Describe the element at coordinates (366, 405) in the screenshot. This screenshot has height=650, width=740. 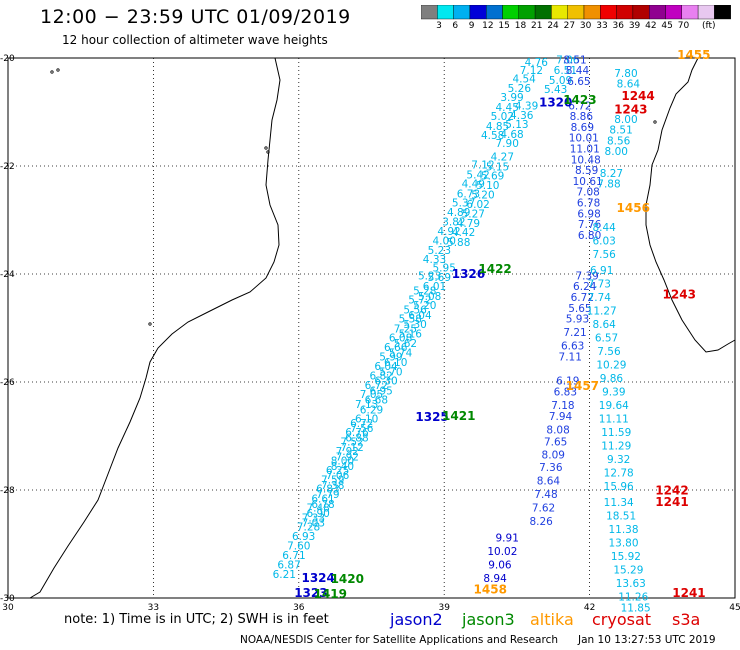
I see `wave-height-value: 7.13` at that location.